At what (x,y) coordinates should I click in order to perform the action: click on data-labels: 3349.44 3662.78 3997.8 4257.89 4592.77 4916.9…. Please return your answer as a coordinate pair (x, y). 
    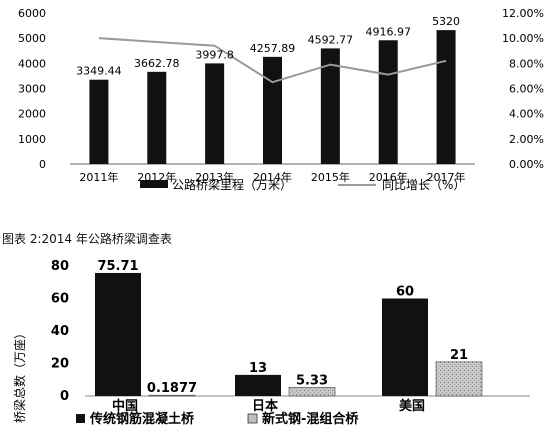
    Looking at the image, I should click on (268, 46).